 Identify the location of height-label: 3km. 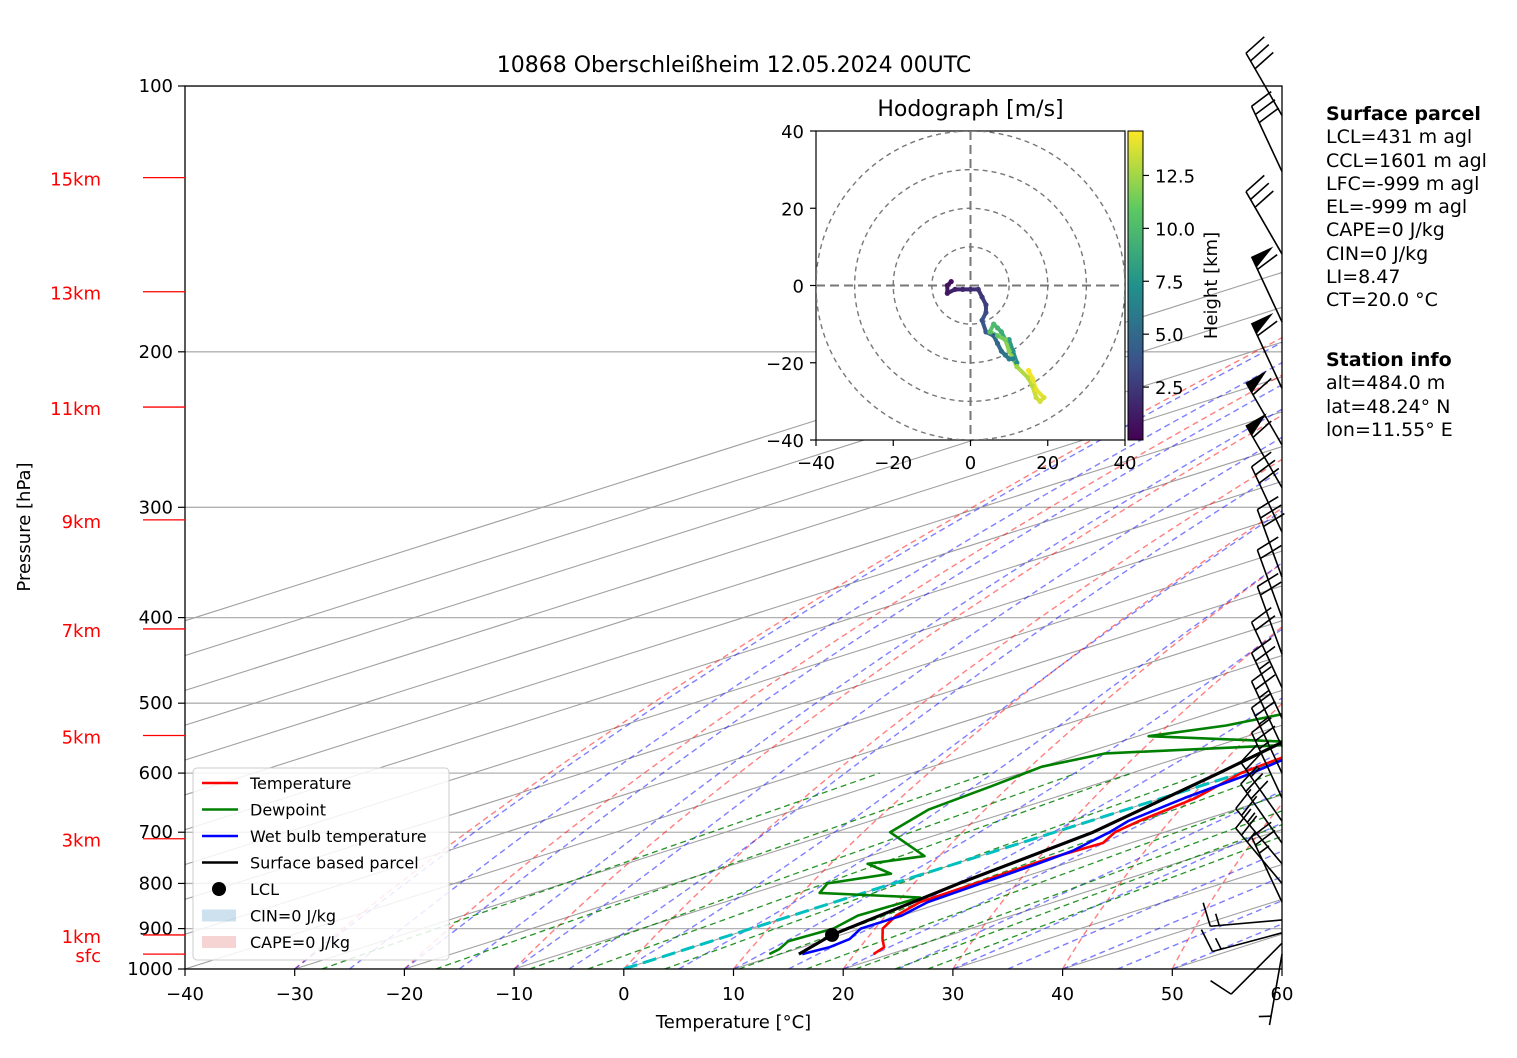
(81, 841).